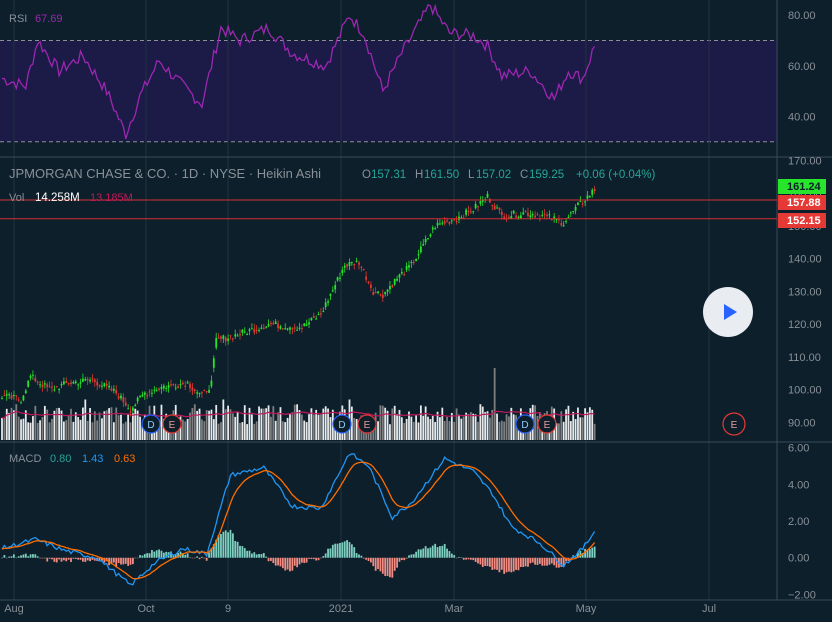  I want to click on hline-1-label-bg, so click(802, 202).